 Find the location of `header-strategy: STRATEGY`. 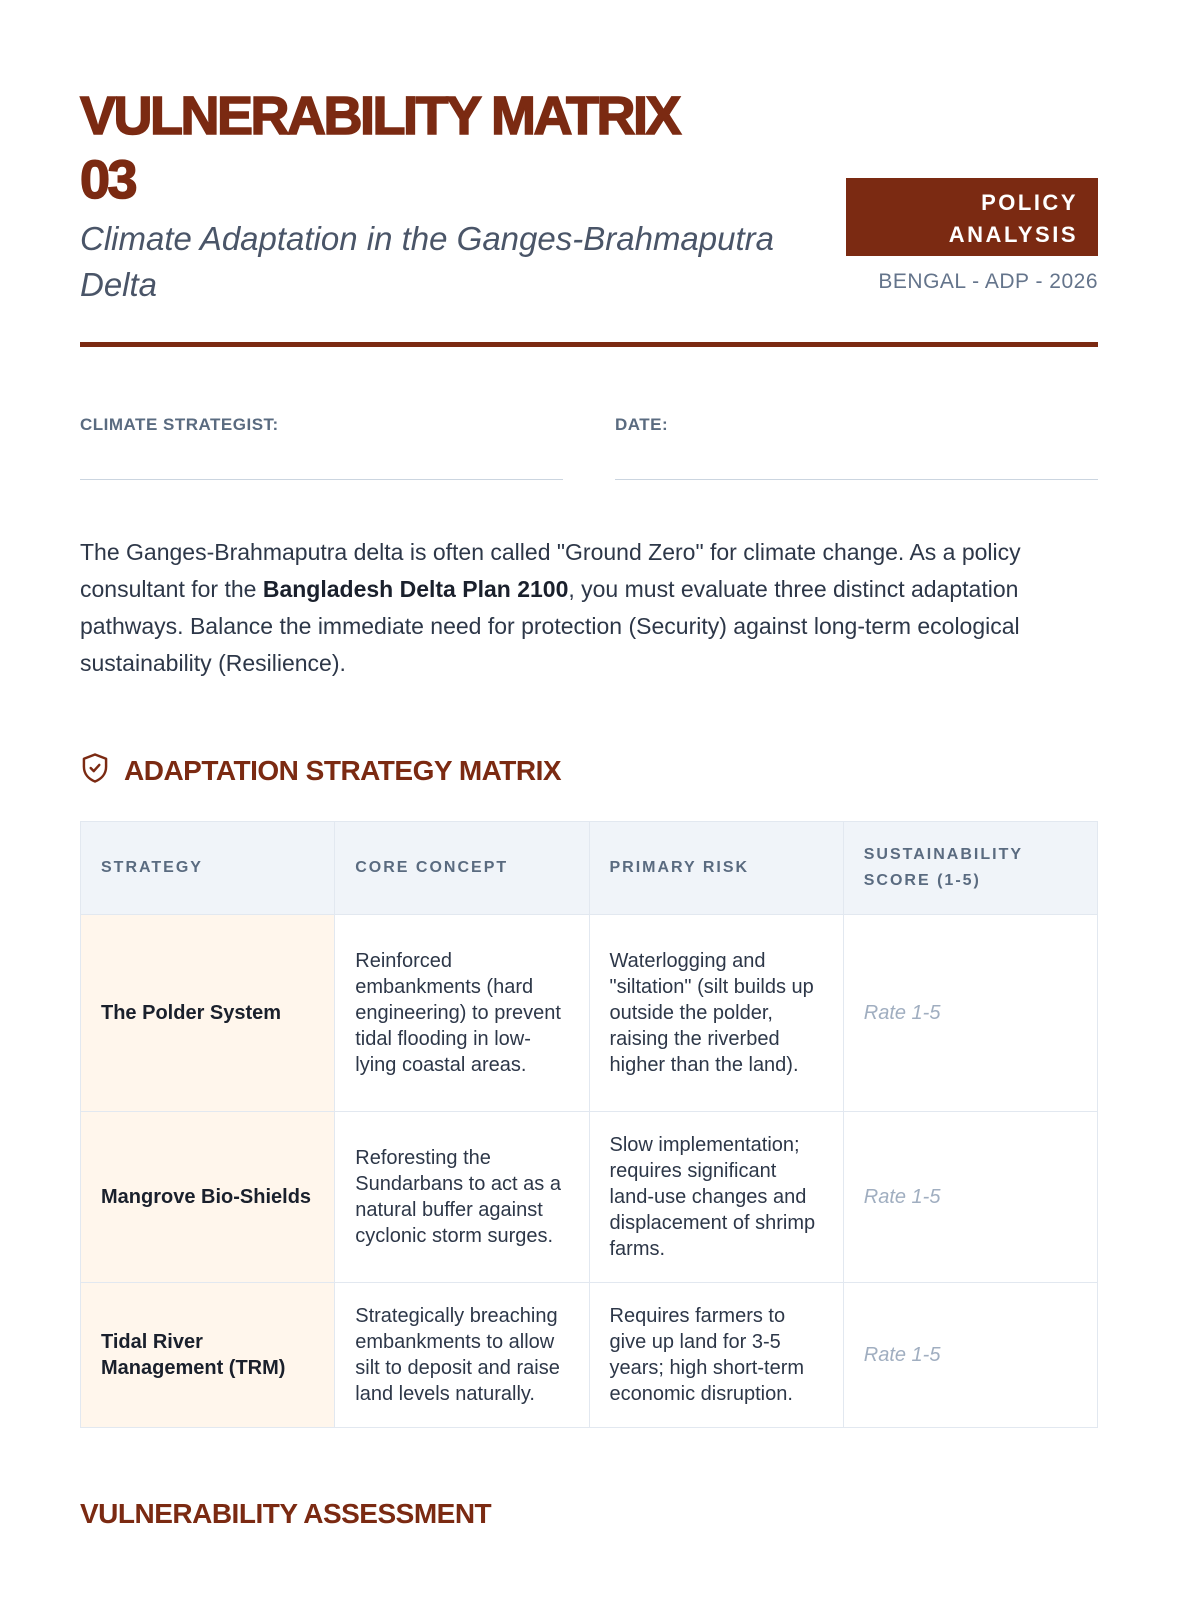

header-strategy: STRATEGY is located at coordinates (207, 868).